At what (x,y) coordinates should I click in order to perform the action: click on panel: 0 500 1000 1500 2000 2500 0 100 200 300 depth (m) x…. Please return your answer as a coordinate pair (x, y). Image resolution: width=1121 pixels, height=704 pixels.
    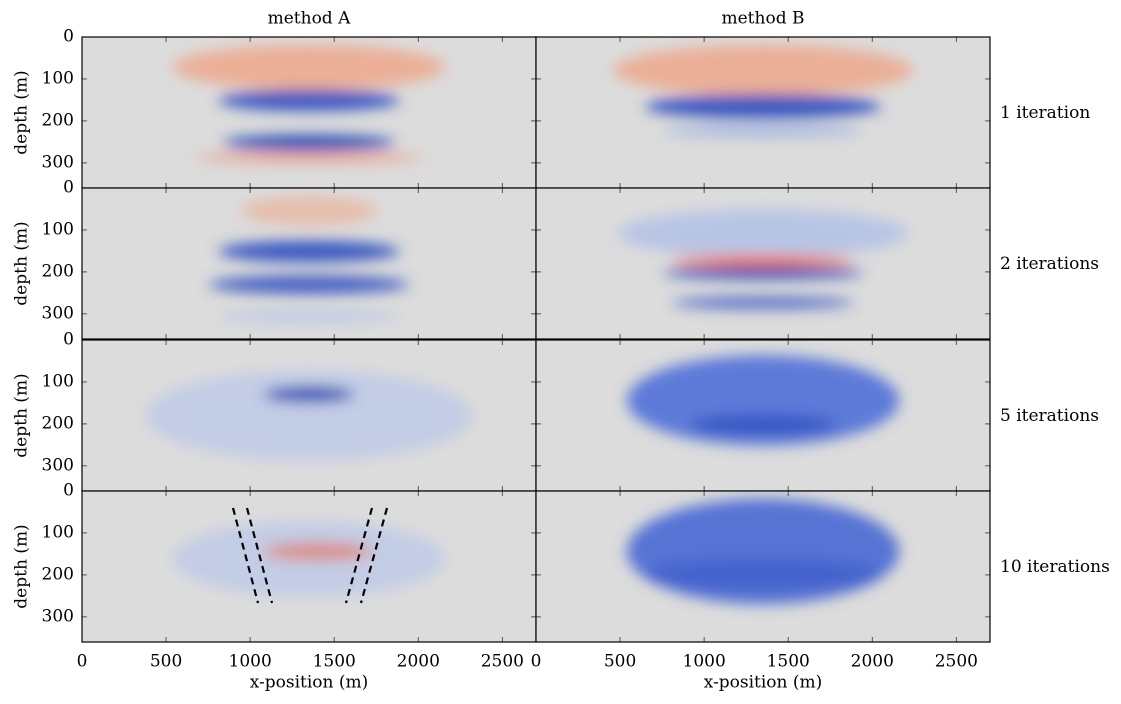
    Looking at the image, I should click on (274, 587).